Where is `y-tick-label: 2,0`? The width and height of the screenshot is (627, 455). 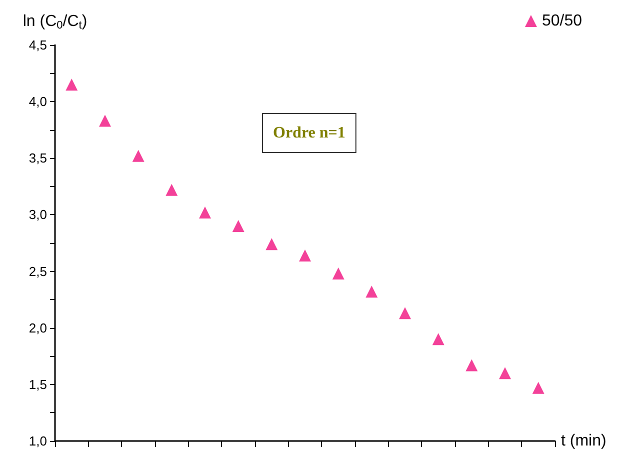 y-tick-label: 2,0 is located at coordinates (37, 328).